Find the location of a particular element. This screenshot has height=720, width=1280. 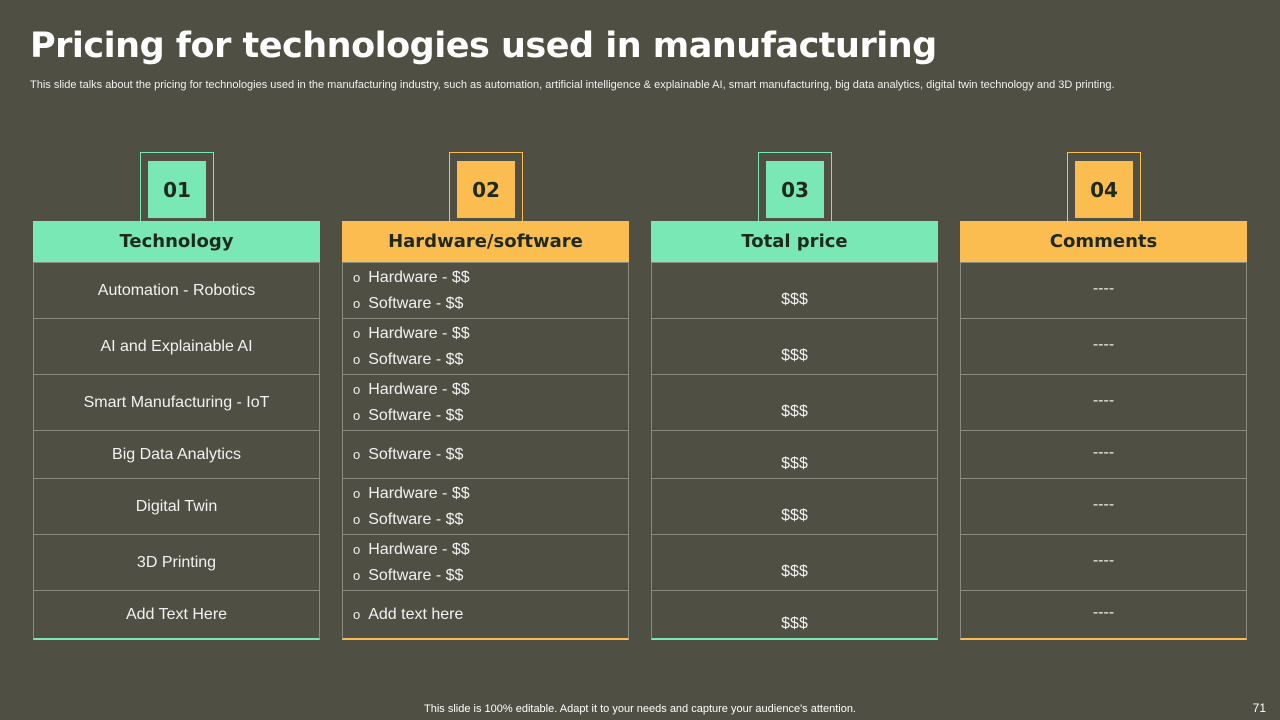

column-body: $$$ $$$ $$$ $$$ $$$ $$$ $$$ is located at coordinates (794, 451).